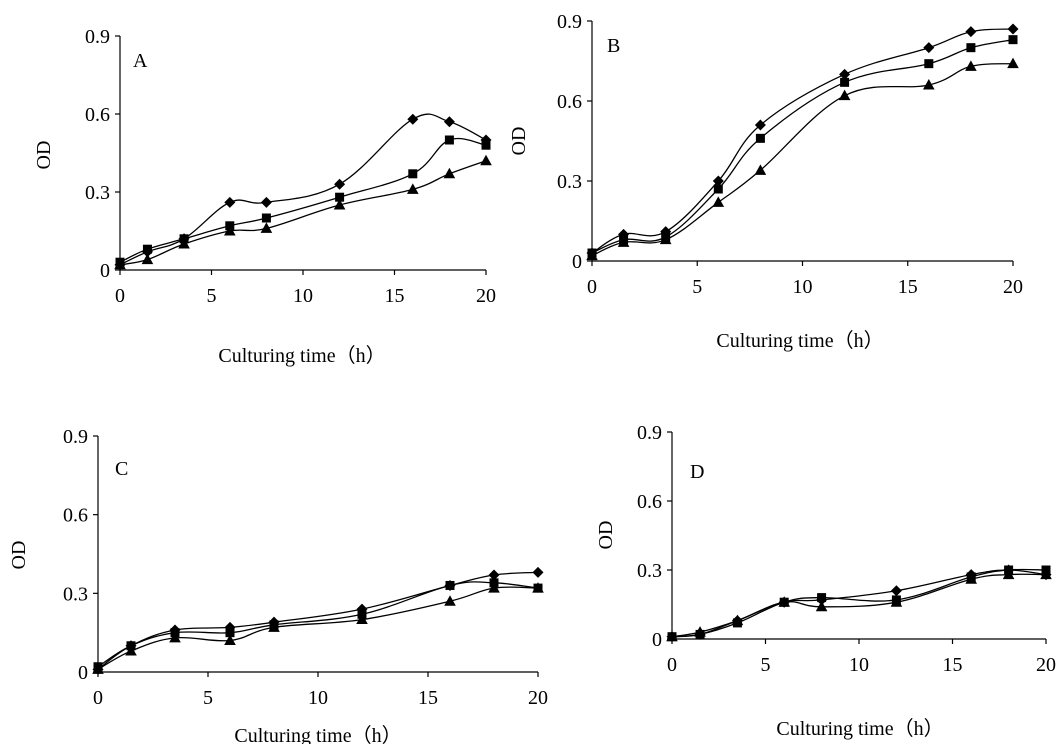 This screenshot has width=1061, height=744. I want to click on panel-title: B, so click(613, 46).